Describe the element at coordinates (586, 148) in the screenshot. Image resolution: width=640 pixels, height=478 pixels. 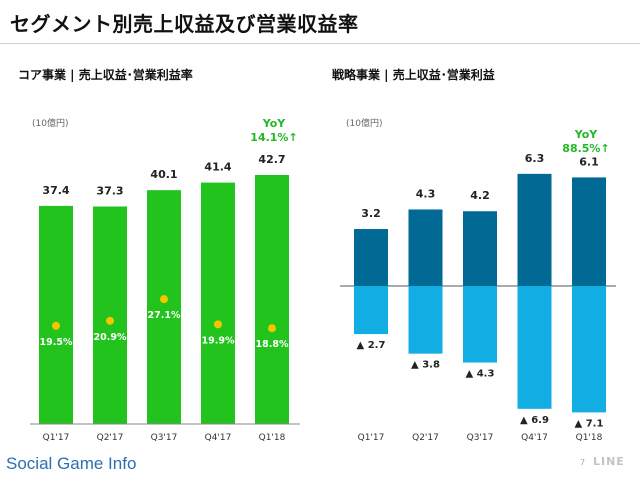
I see `strategic-yoy-value: 88.5%↑` at that location.